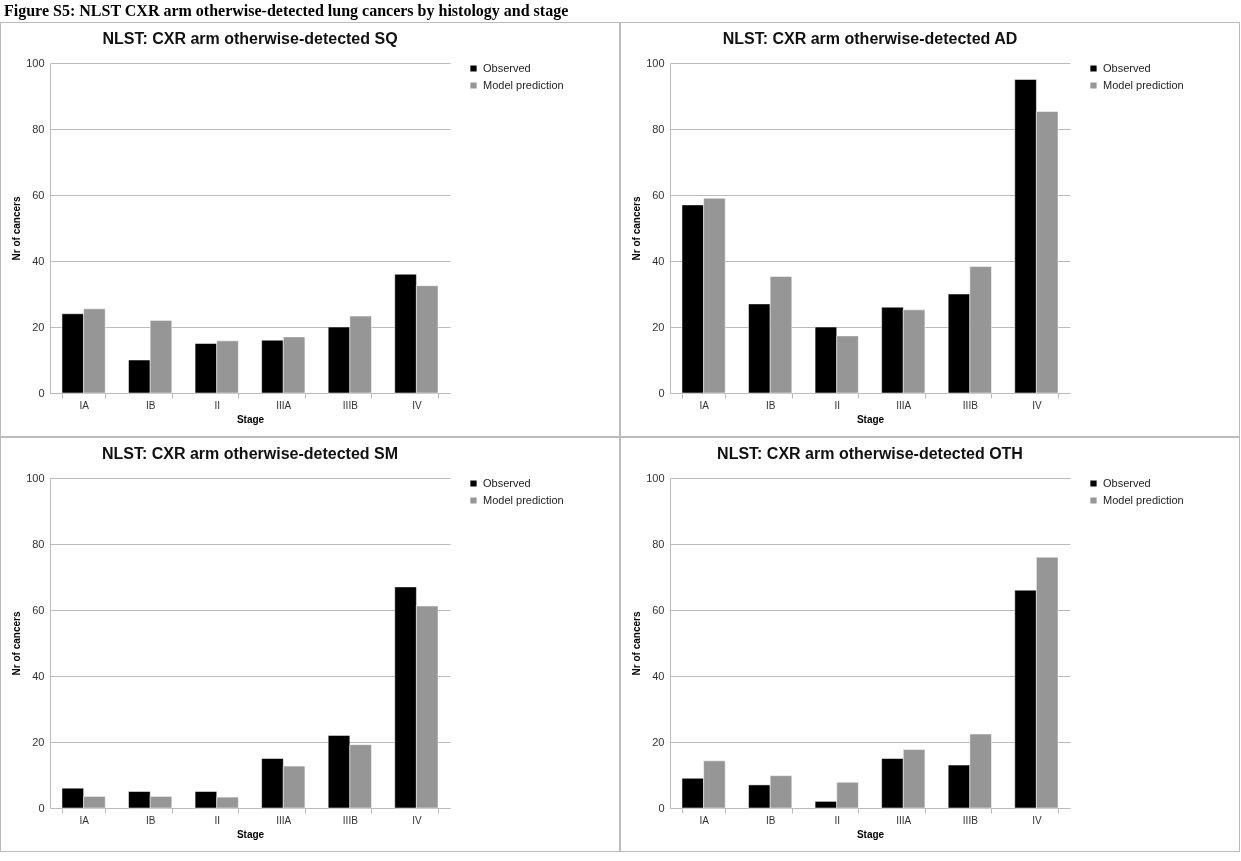 This screenshot has height=861, width=1241. Describe the element at coordinates (870, 453) in the screenshot. I see `chart-title: NLST: CXR arm otherwise-detected OTH` at that location.